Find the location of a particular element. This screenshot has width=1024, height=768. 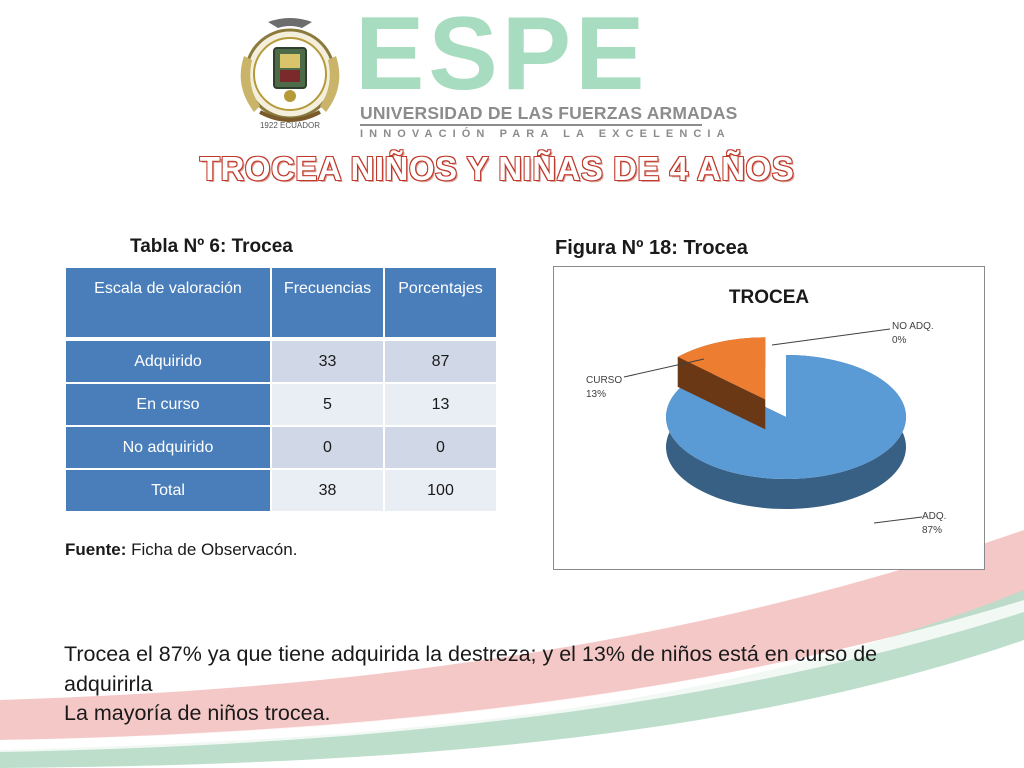

university-name: UNIVERSIDAD DE LAS FUERZAS ARMADAS is located at coordinates (549, 113).